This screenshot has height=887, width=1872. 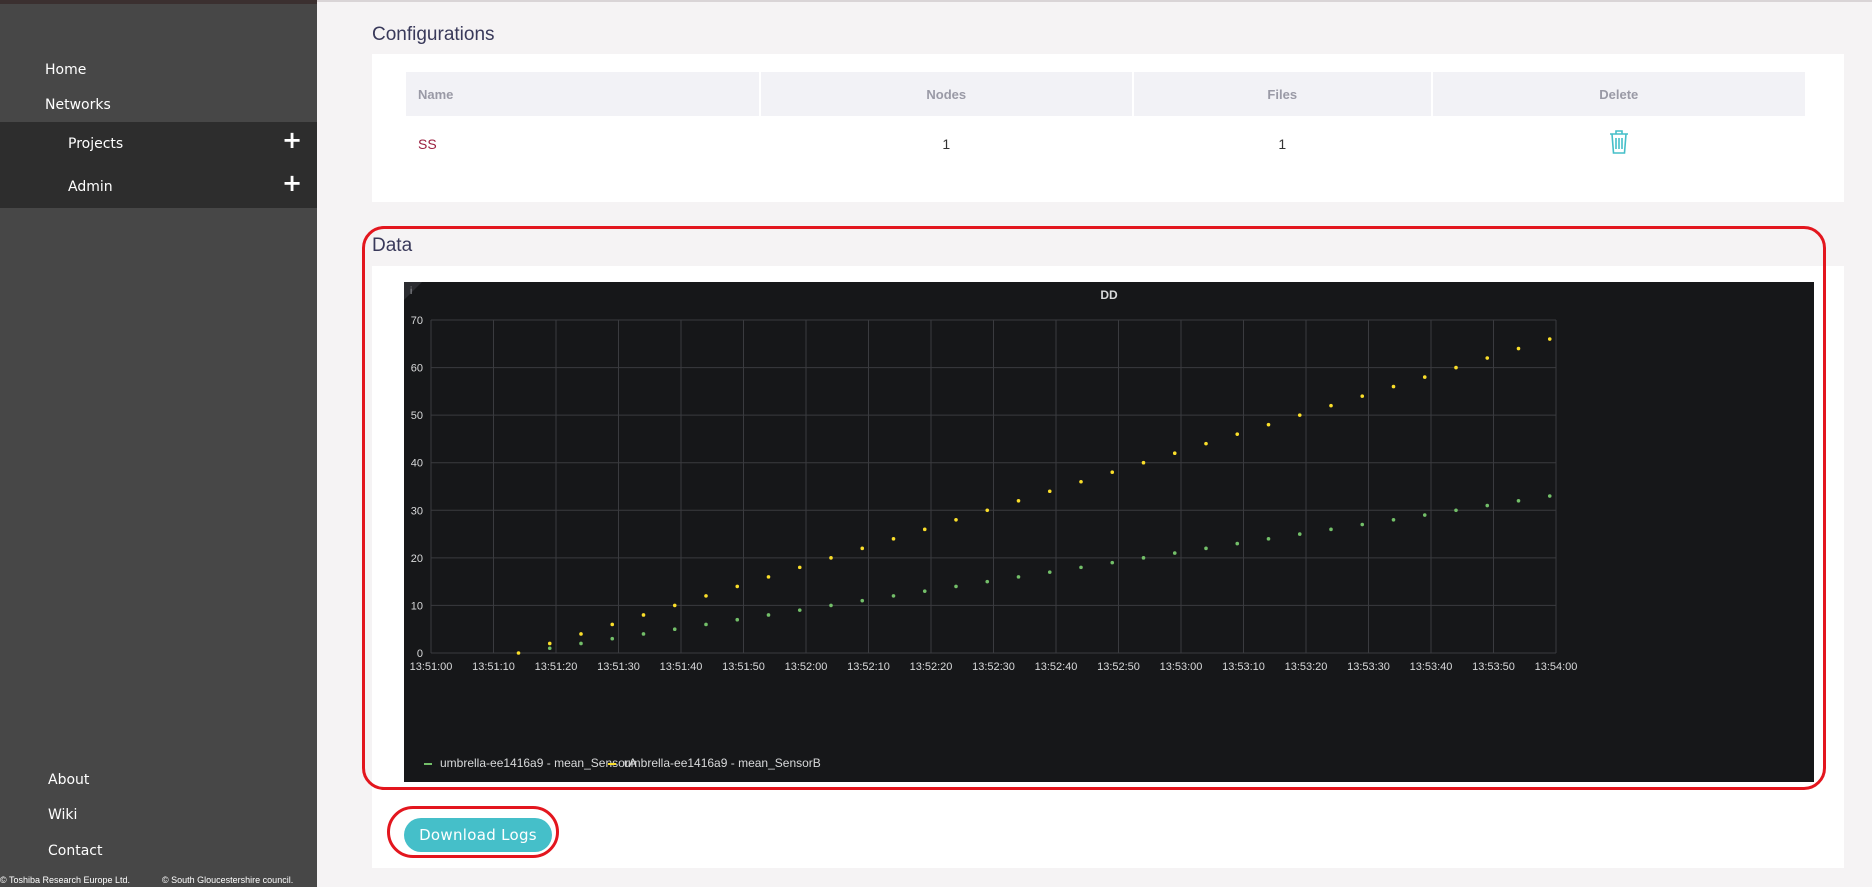 What do you see at coordinates (228, 880) in the screenshot?
I see `footer-copyright-council: © South Gloucestershire council.` at bounding box center [228, 880].